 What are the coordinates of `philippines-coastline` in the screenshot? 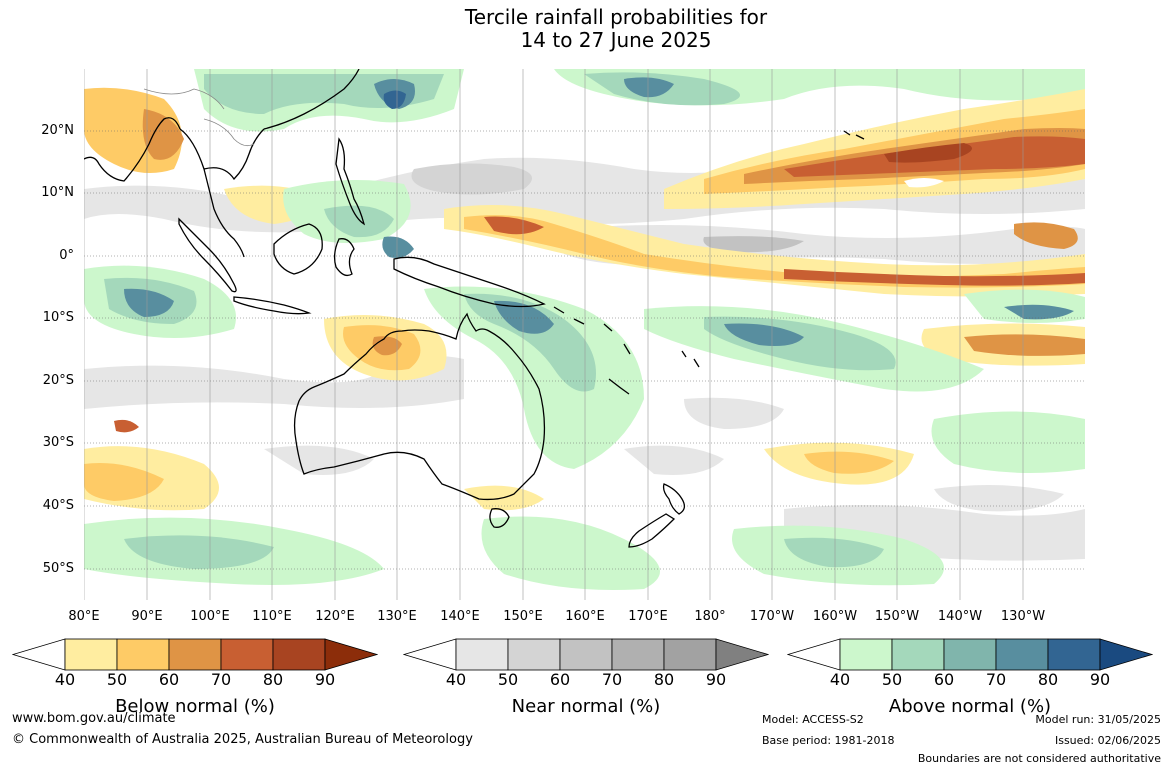 It's located at (350, 181).